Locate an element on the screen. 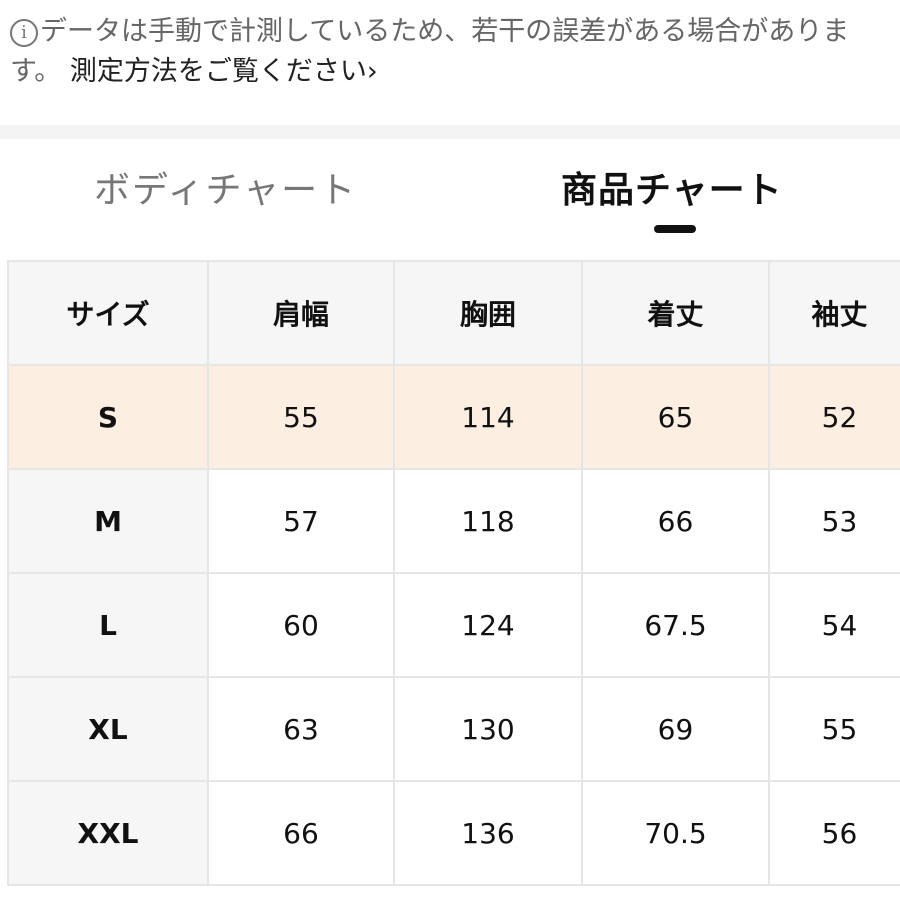  chevron-right-icon: › is located at coordinates (372, 71).